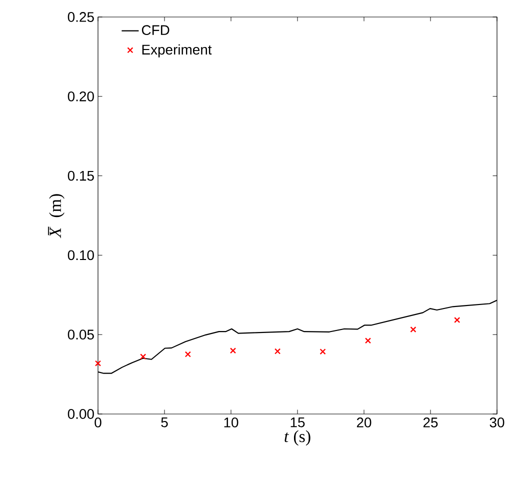  Describe the element at coordinates (56, 216) in the screenshot. I see `y-axis-title: X̅ (m)` at that location.